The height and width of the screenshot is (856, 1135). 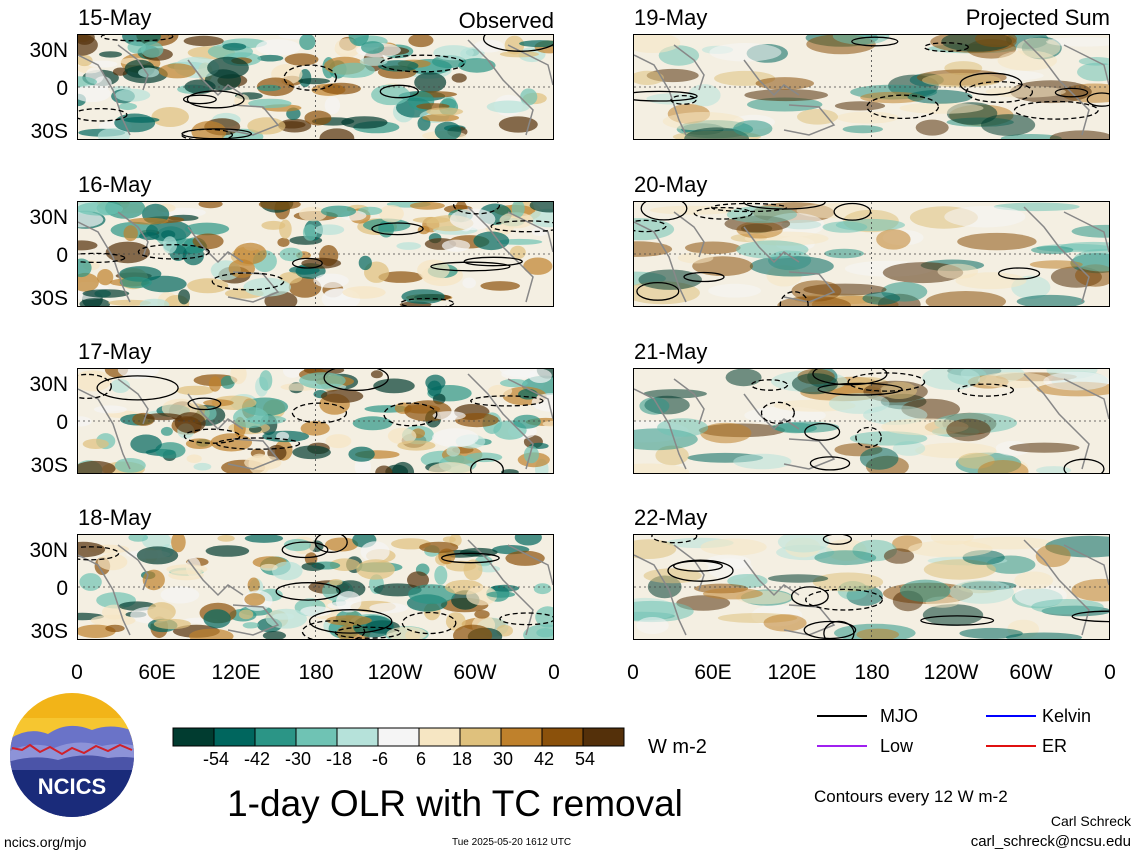 What do you see at coordinates (671, 17) in the screenshot?
I see `panel-date-19-may: 19-May` at bounding box center [671, 17].